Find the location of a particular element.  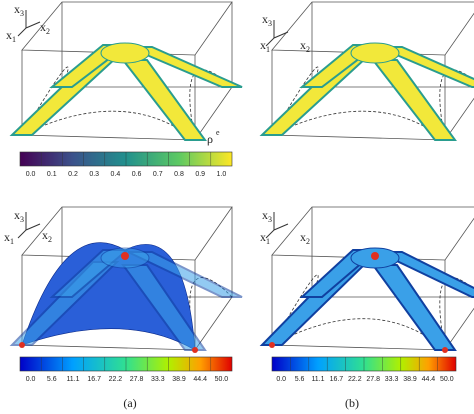

colorbar-tick: 0.7 is located at coordinates (158, 174).